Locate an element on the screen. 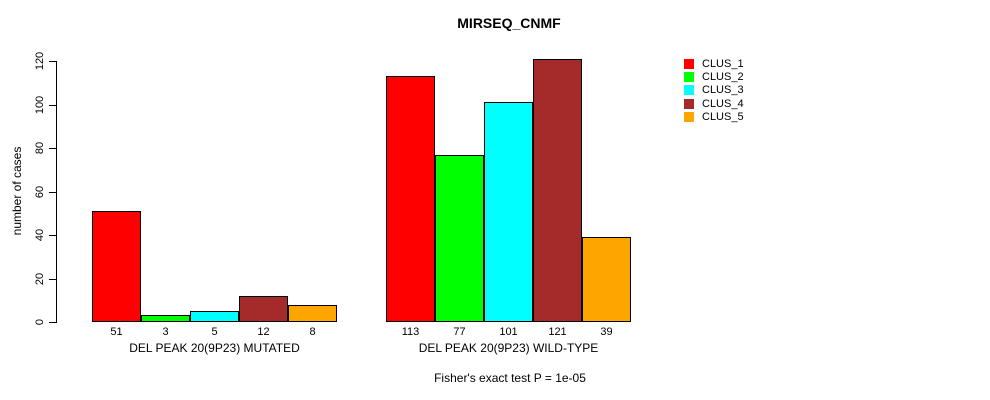  fisher-test-annotation: Fisher's exact test P = 1e-05 is located at coordinates (510, 378).